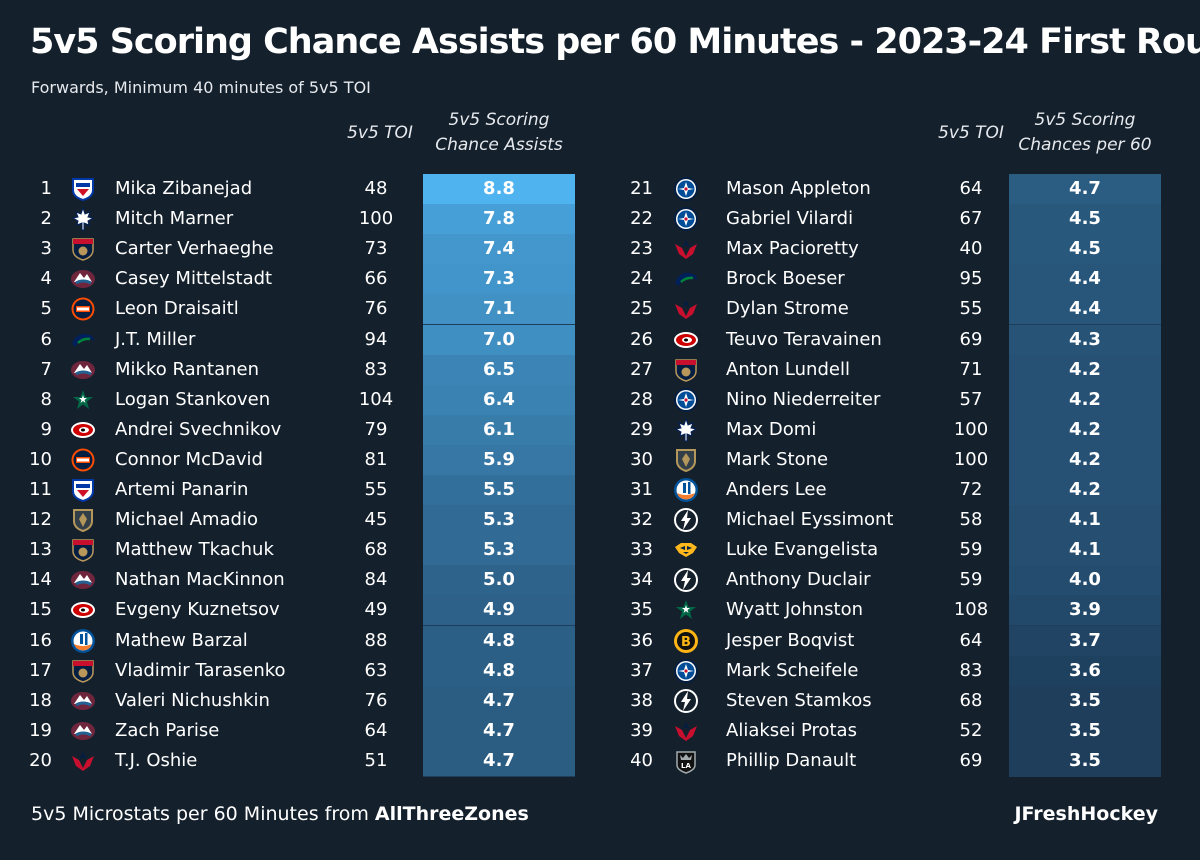 This screenshot has width=1200, height=860. I want to click on table-row: 7 Mikko Rantanen 83 6.5, so click(300, 369).